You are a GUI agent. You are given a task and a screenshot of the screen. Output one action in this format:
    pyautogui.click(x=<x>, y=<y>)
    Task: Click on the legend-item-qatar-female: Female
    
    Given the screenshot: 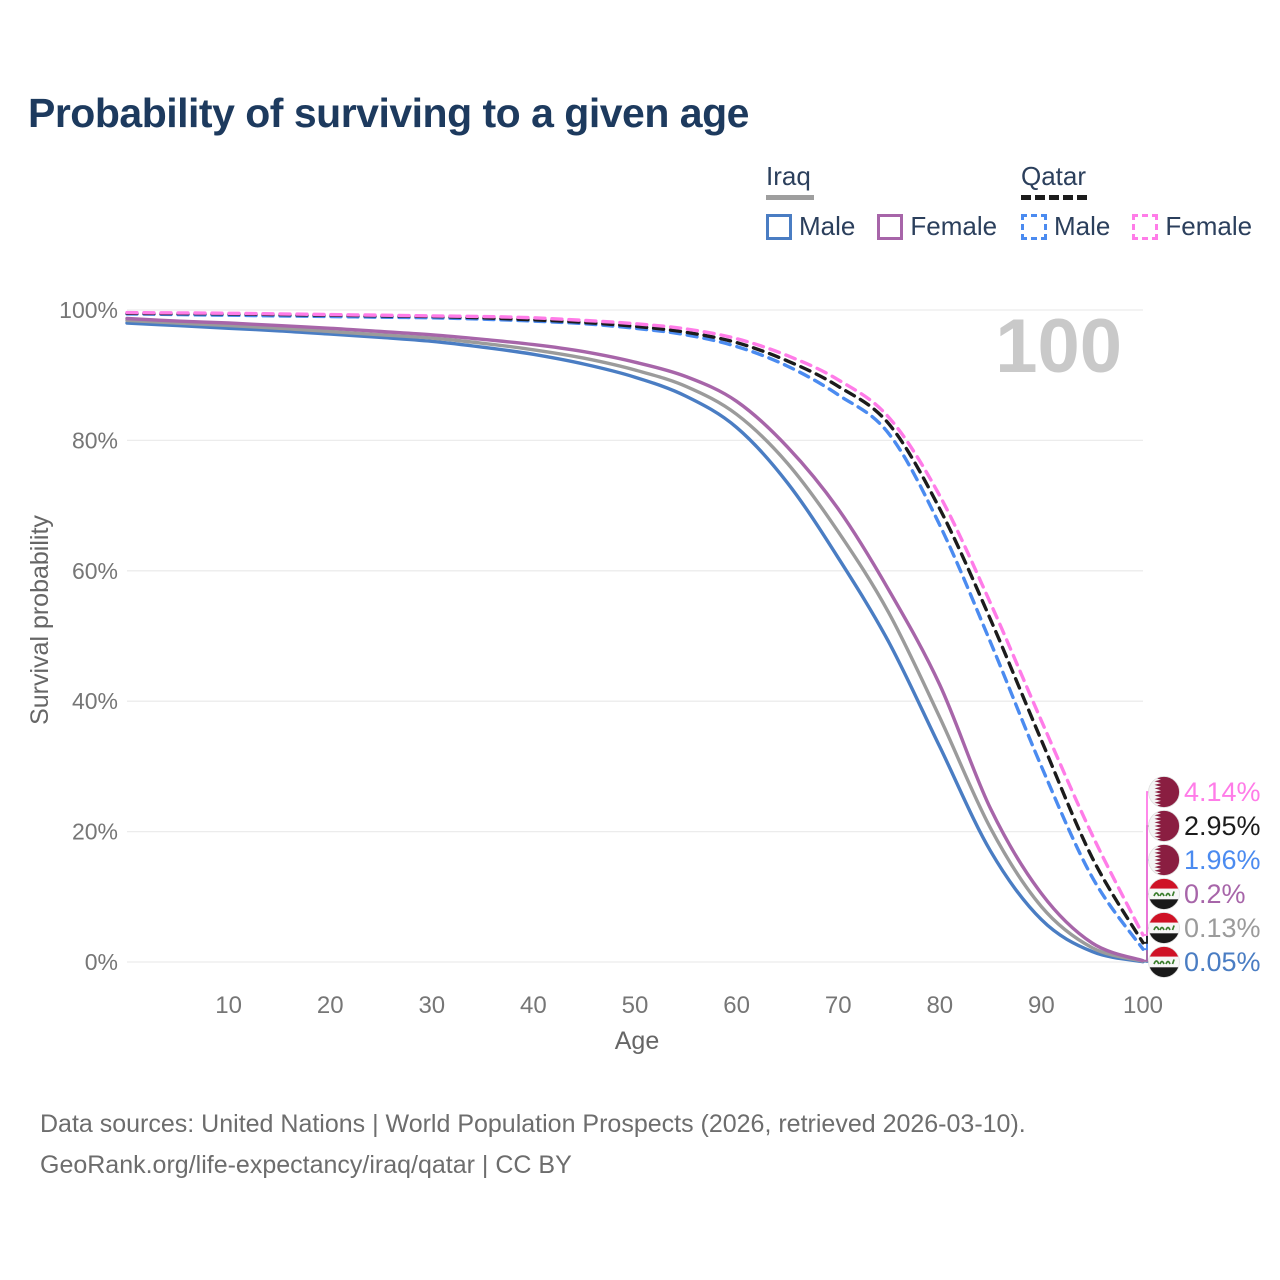 What is the action you would take?
    pyautogui.click(x=1192, y=226)
    